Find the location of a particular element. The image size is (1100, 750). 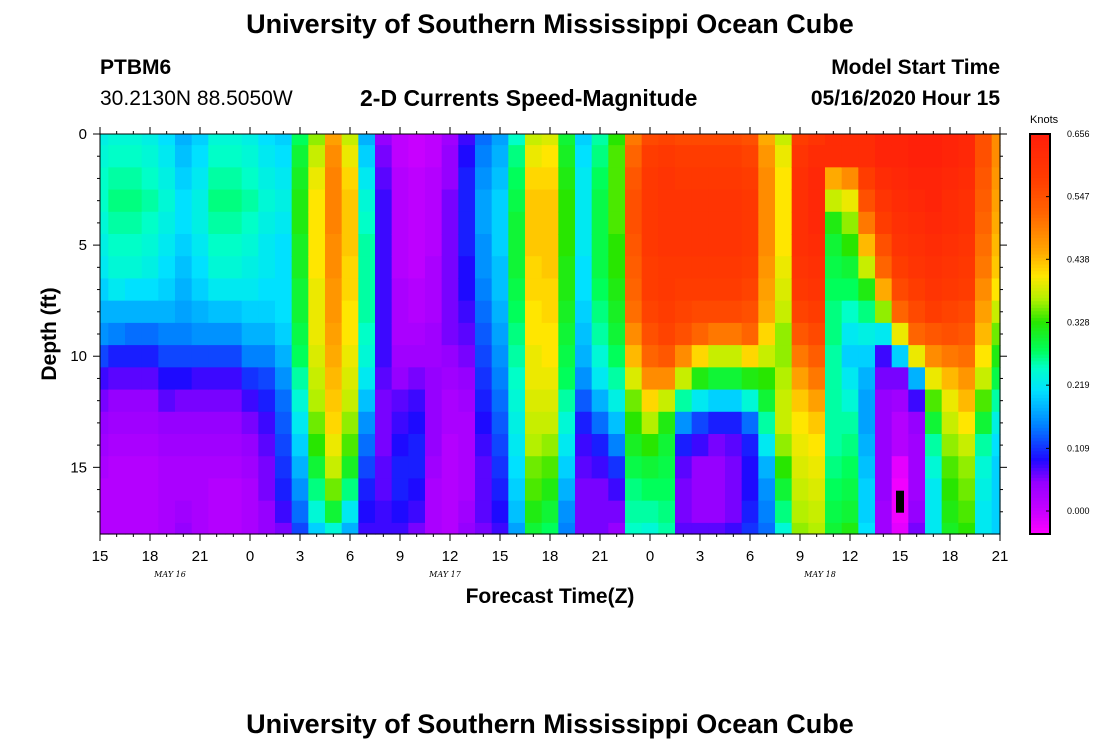

x-tick-label: 21 is located at coordinates (1000, 556).